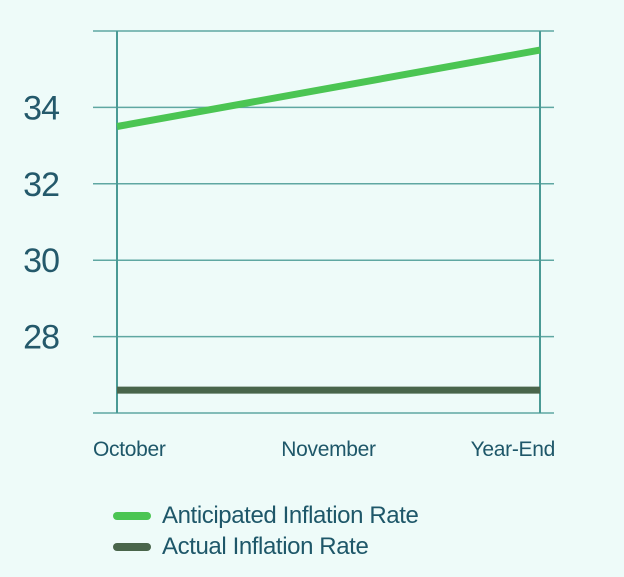 The width and height of the screenshot is (624, 577). I want to click on y-tick-label-28: 28, so click(41, 338).